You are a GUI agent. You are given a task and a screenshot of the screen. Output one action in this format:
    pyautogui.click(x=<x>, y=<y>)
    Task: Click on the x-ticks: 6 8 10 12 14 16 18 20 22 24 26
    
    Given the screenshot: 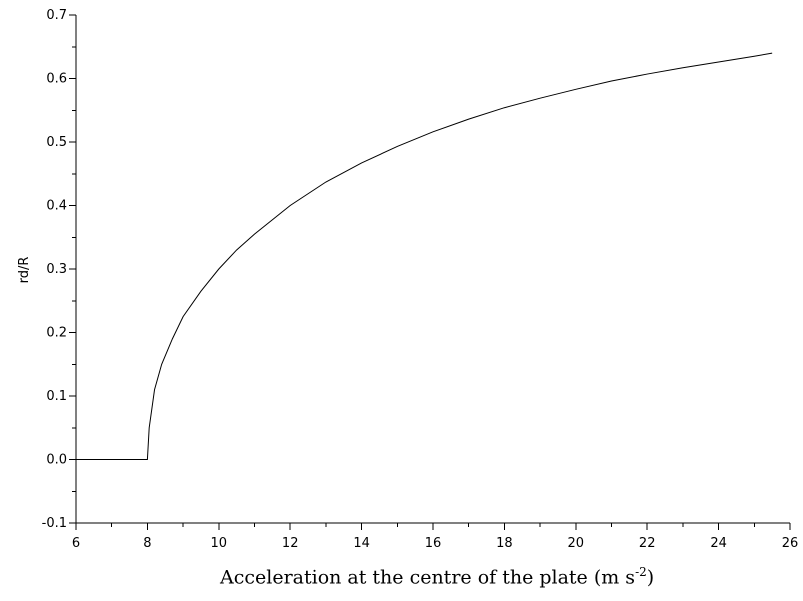 What is the action you would take?
    pyautogui.click(x=435, y=537)
    